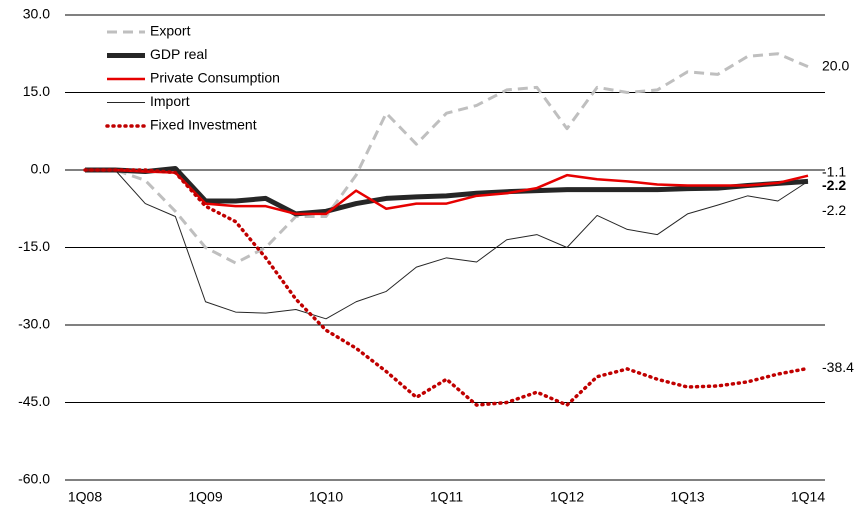 The image size is (862, 513). I want to click on x-tick-label: 1Q08, so click(85, 497).